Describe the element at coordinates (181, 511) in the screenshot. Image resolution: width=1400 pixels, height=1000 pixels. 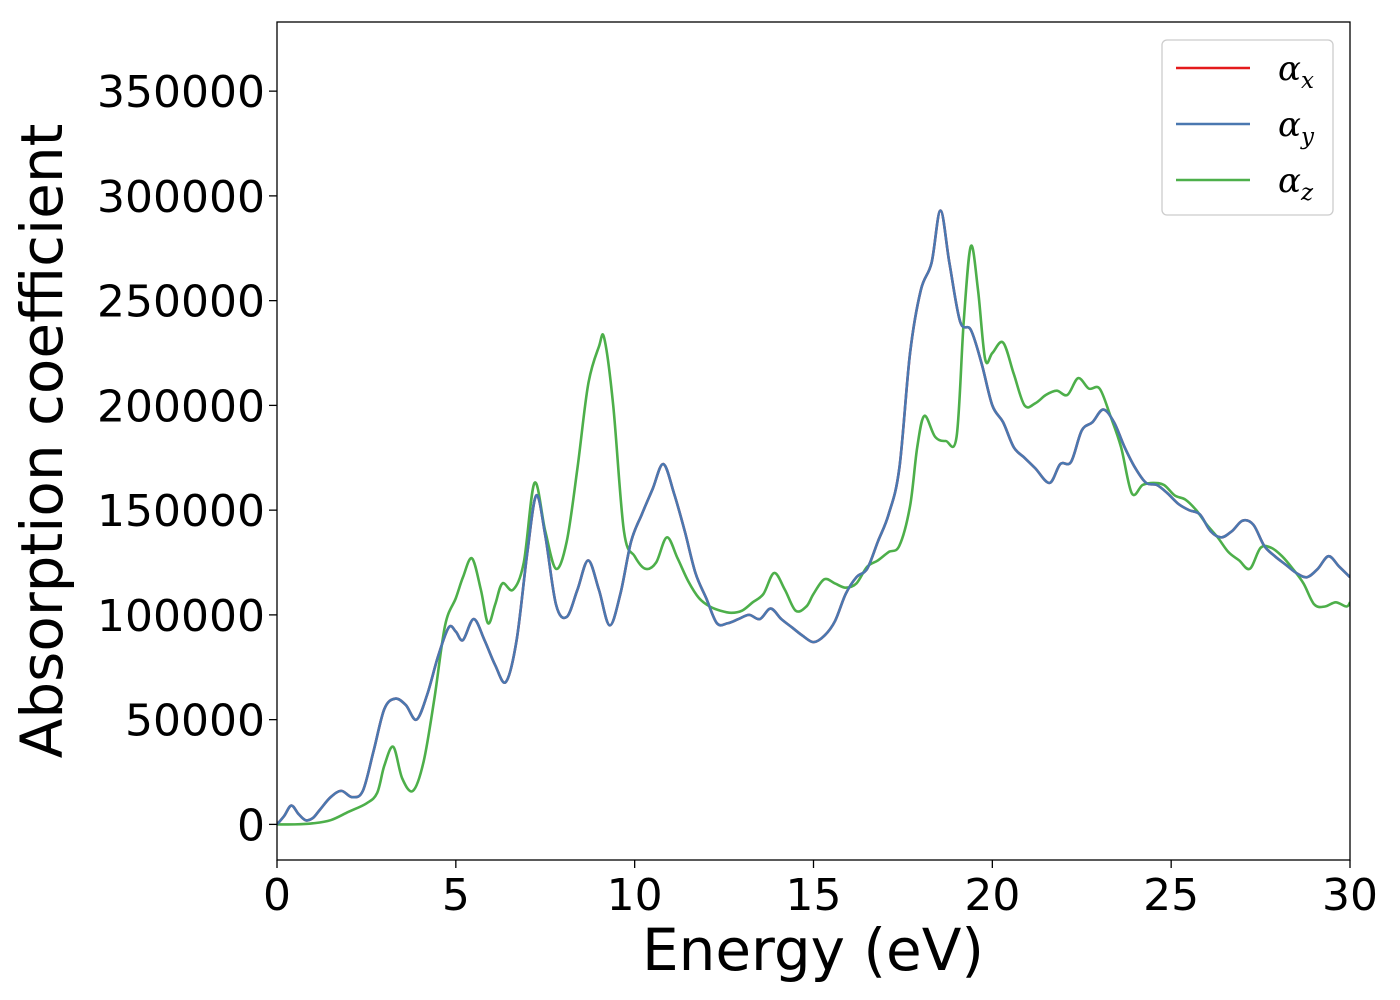
I see `y-tick-label: 150000` at that location.